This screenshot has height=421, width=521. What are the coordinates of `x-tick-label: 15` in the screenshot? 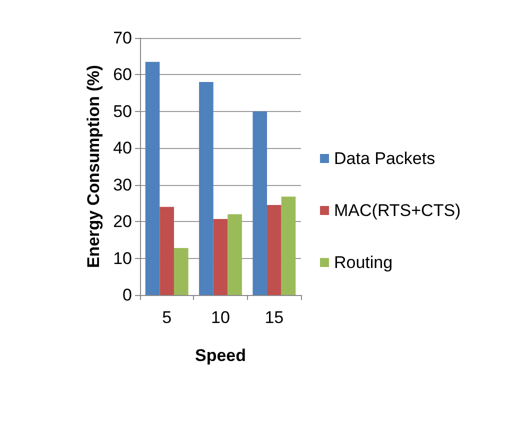 It's located at (274, 317).